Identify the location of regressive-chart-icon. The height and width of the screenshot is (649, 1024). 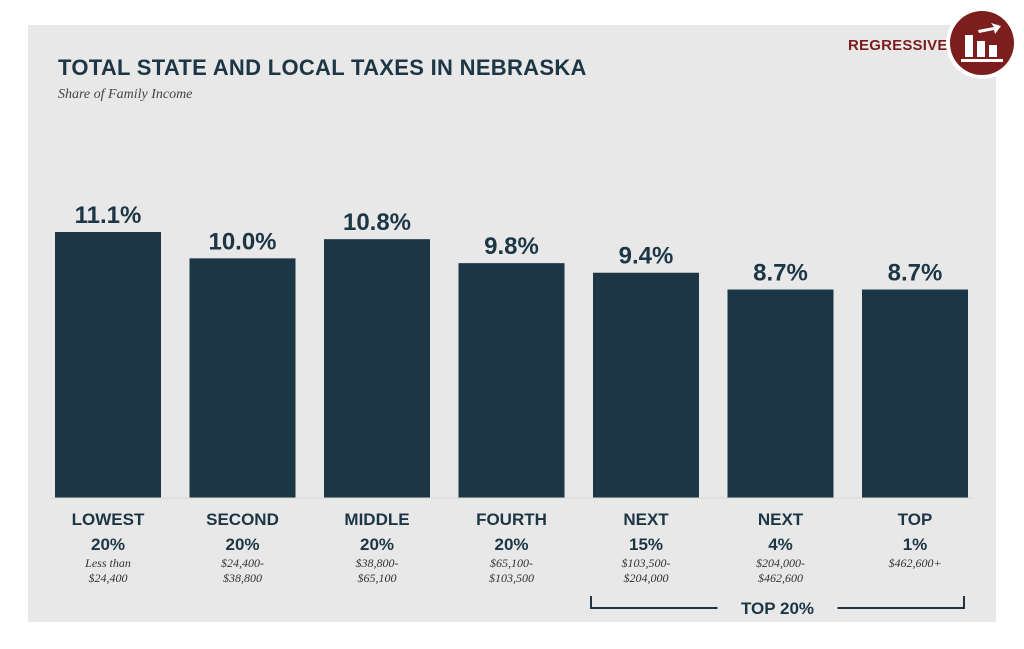
(982, 43).